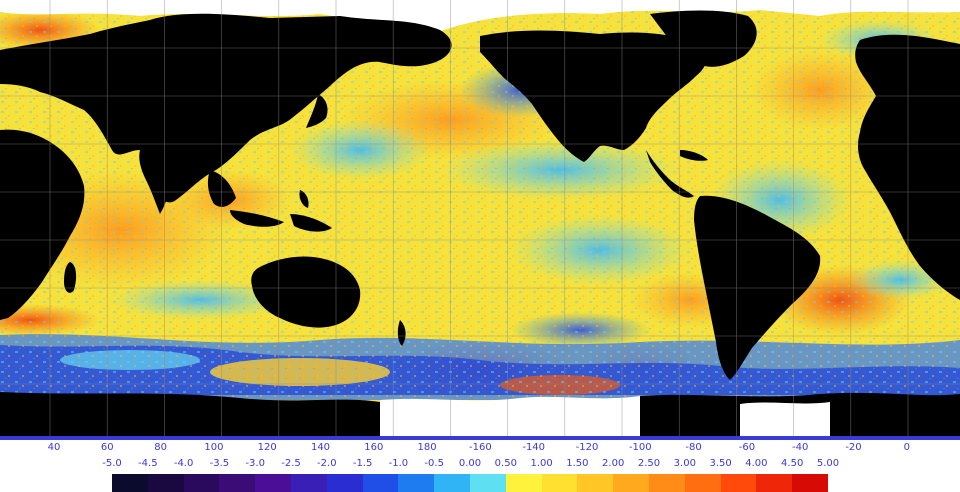  I want to click on scale-tick-label: 4.00, so click(756, 463).